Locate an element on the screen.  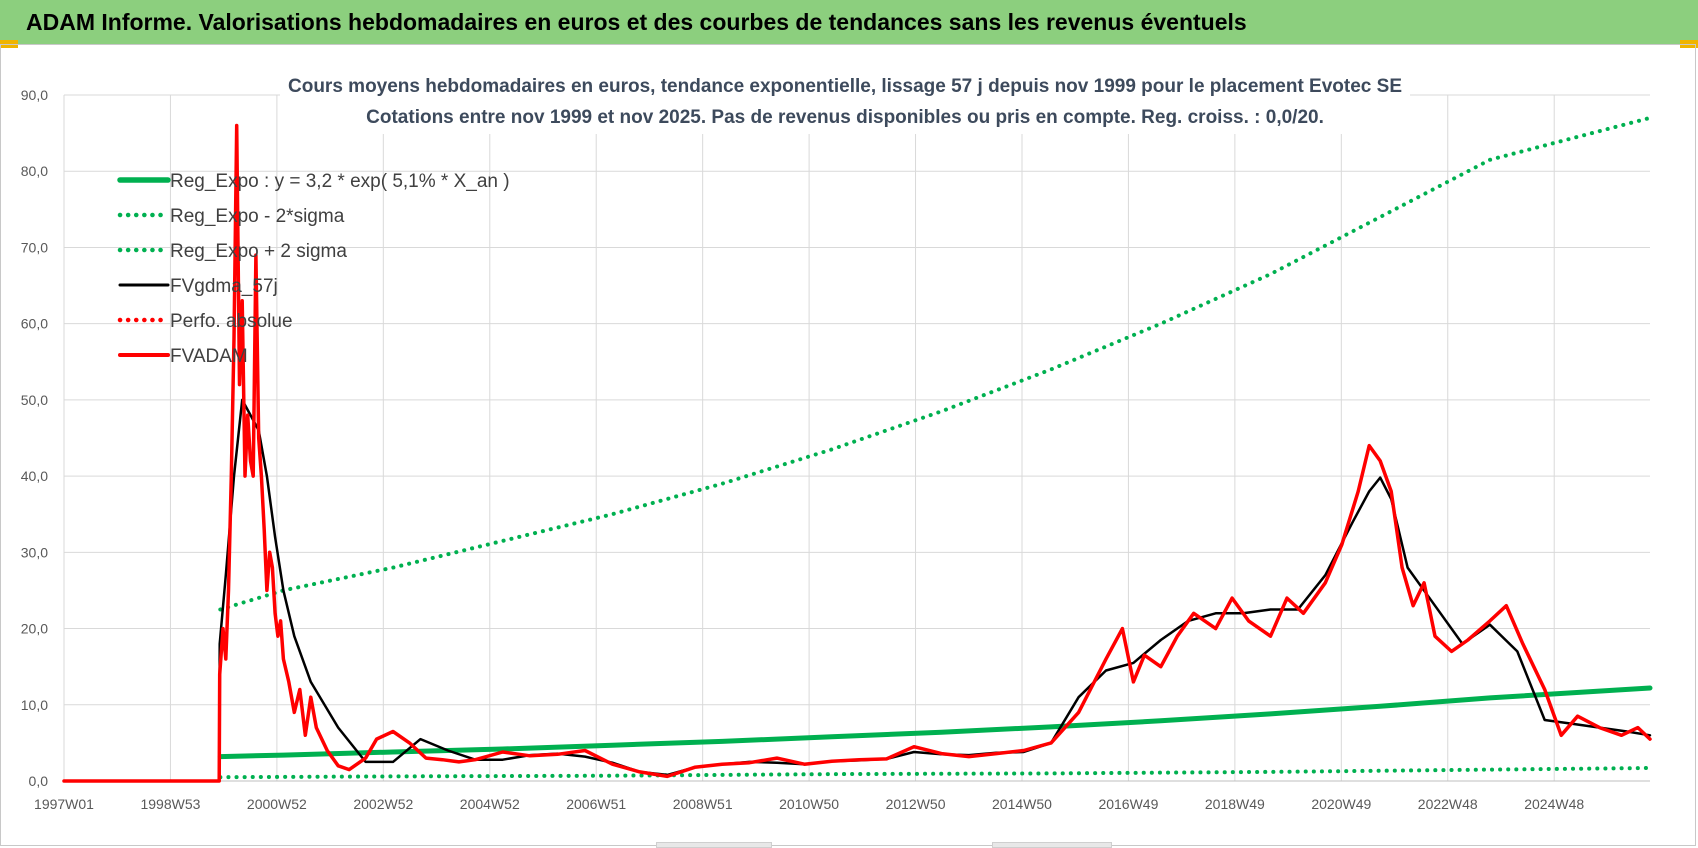
y-tick-label: 90,0 is located at coordinates (34, 95).